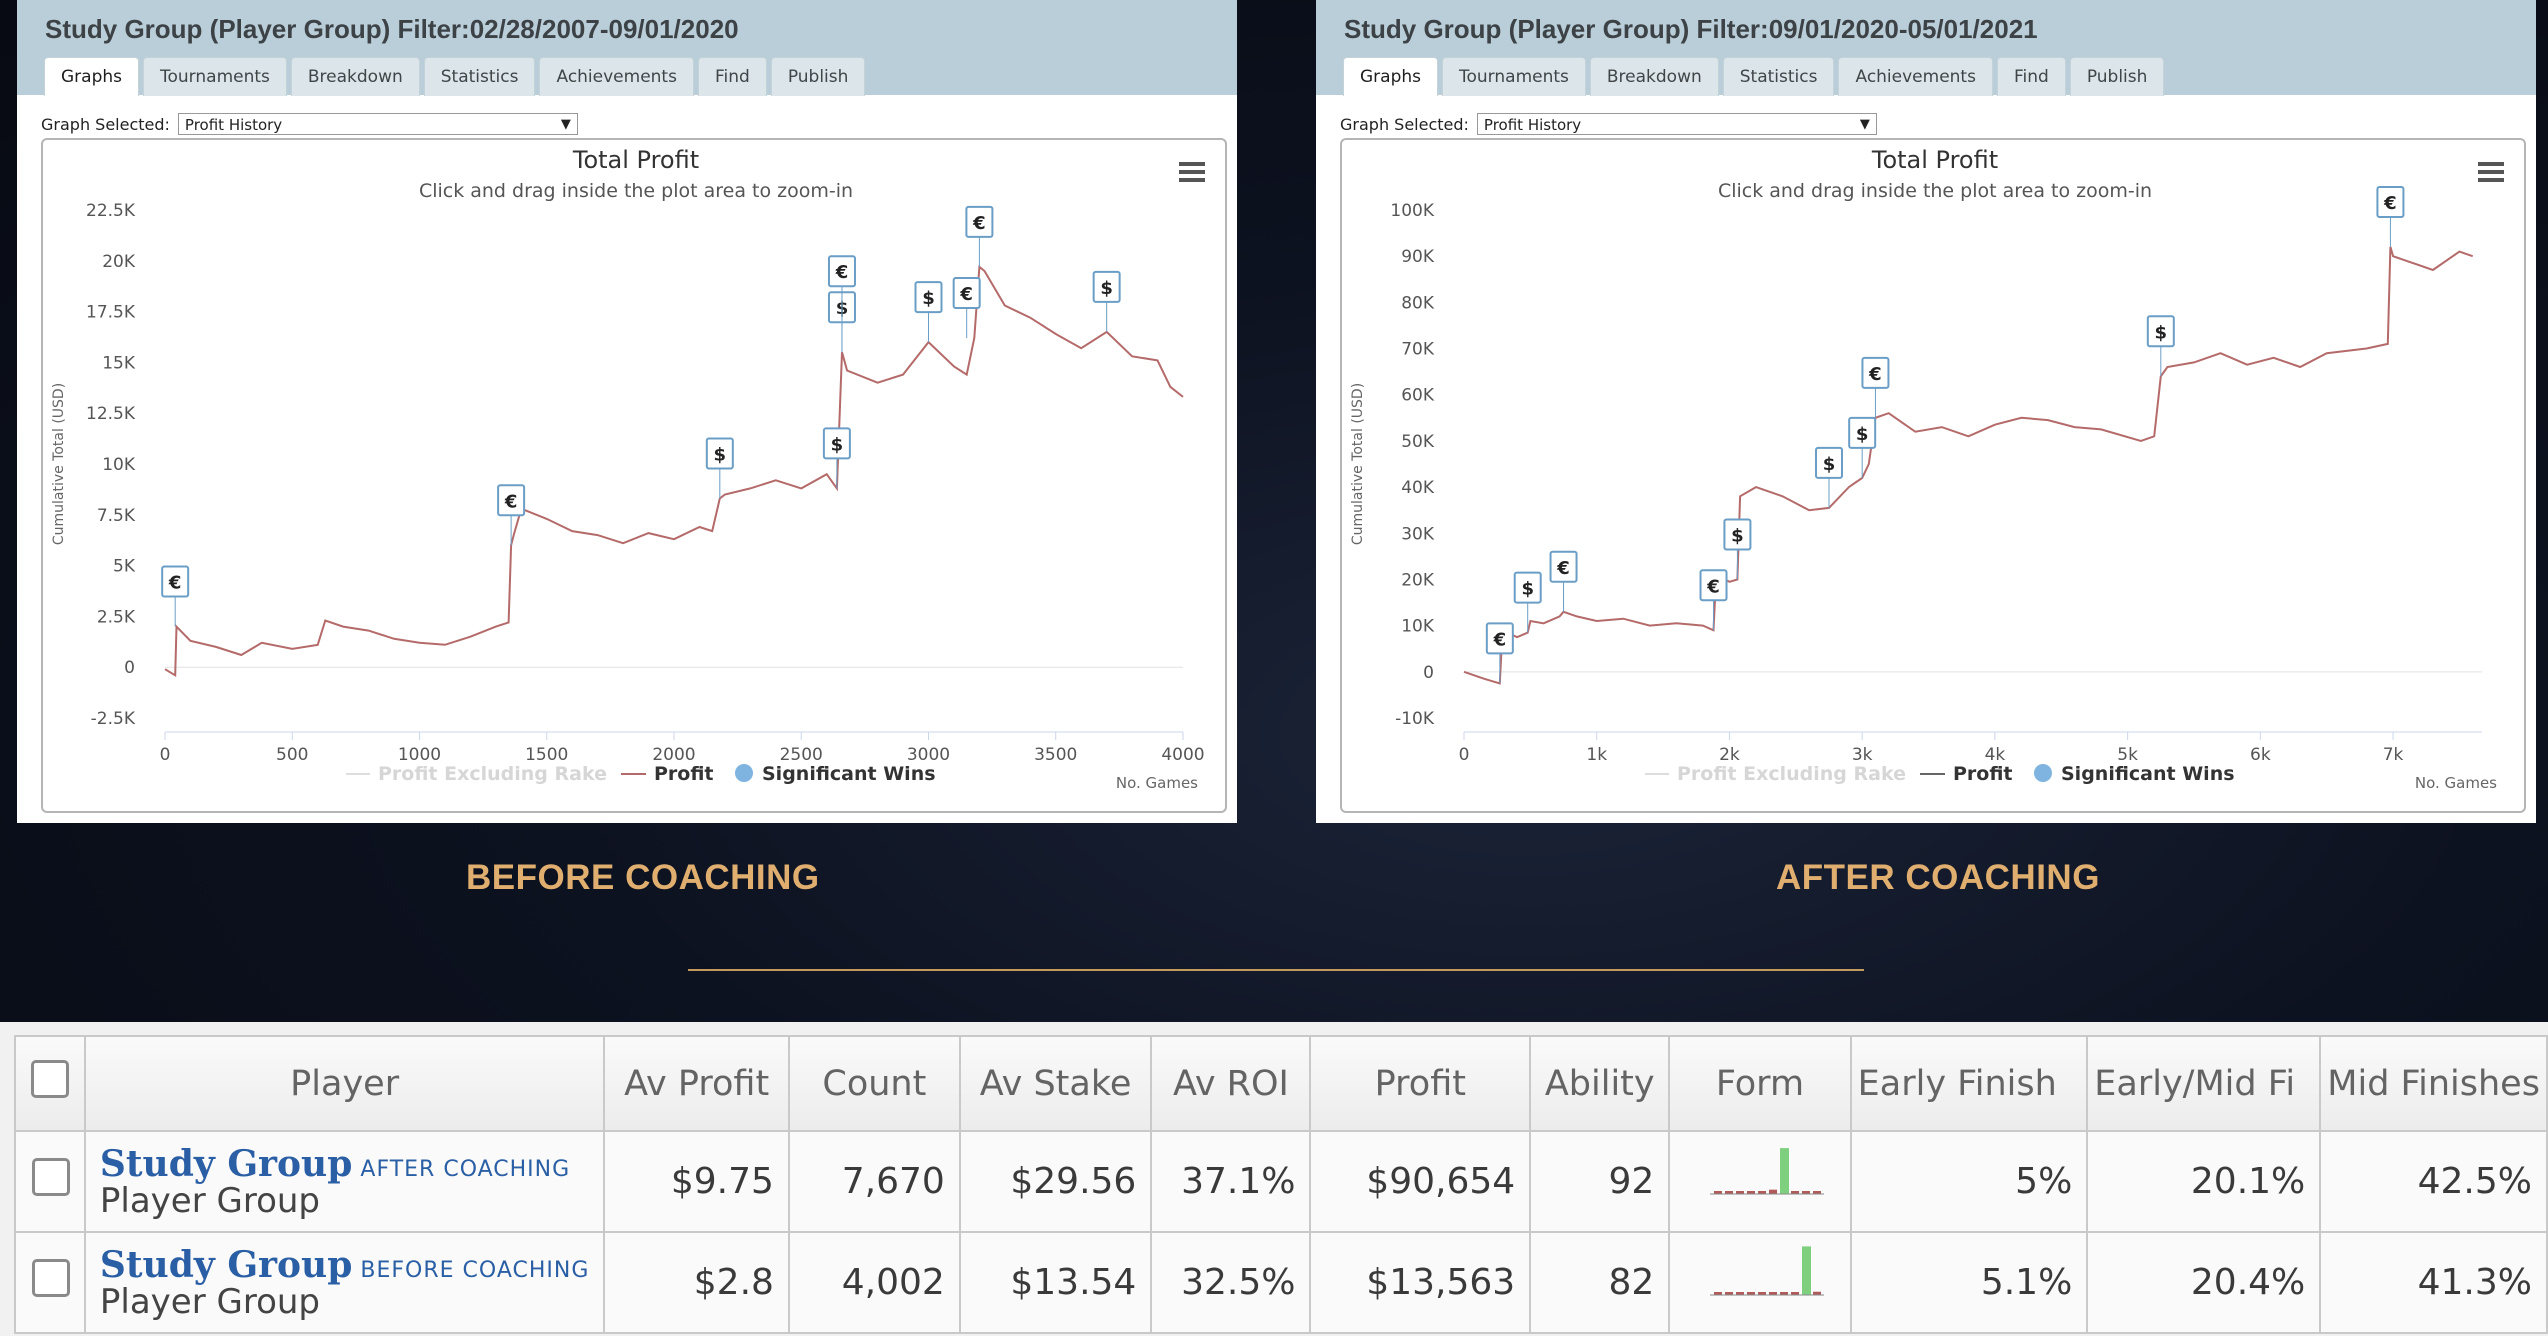  What do you see at coordinates (1418, 442) in the screenshot?
I see `y-tick-label: 50K` at bounding box center [1418, 442].